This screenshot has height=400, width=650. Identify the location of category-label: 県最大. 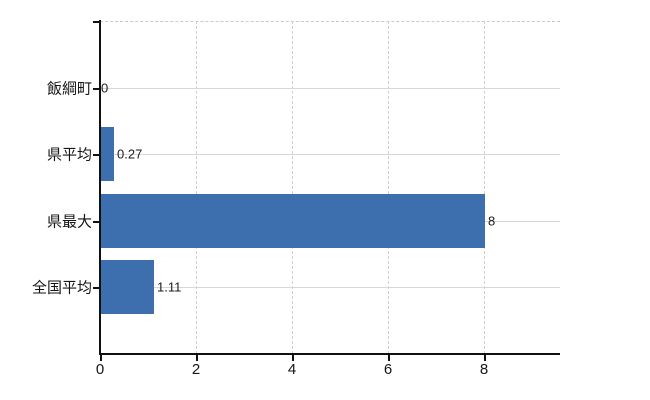
(69, 222).